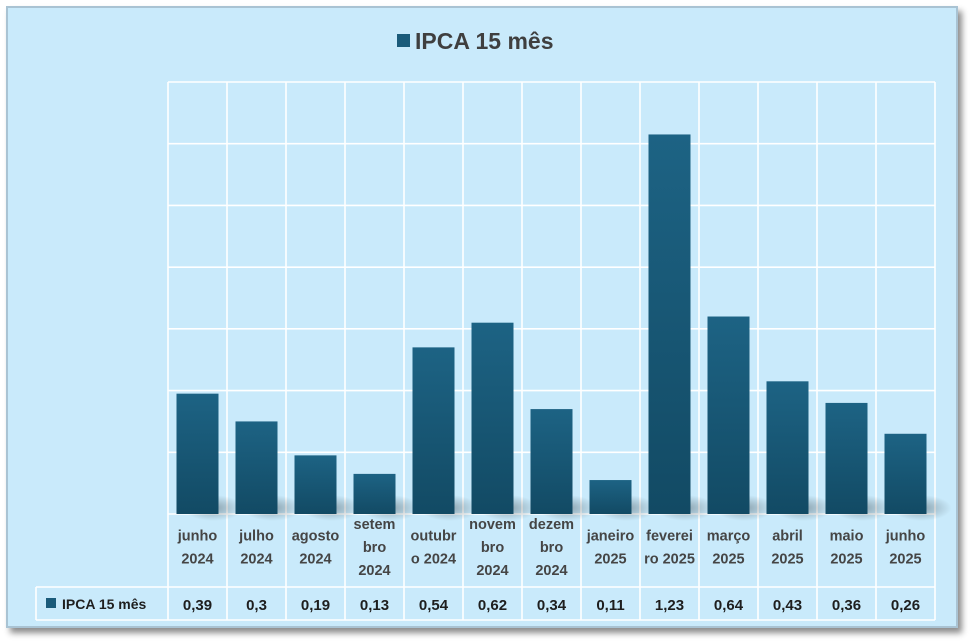  Describe the element at coordinates (374, 605) in the screenshot. I see `data-table-value: 0,13` at that location.